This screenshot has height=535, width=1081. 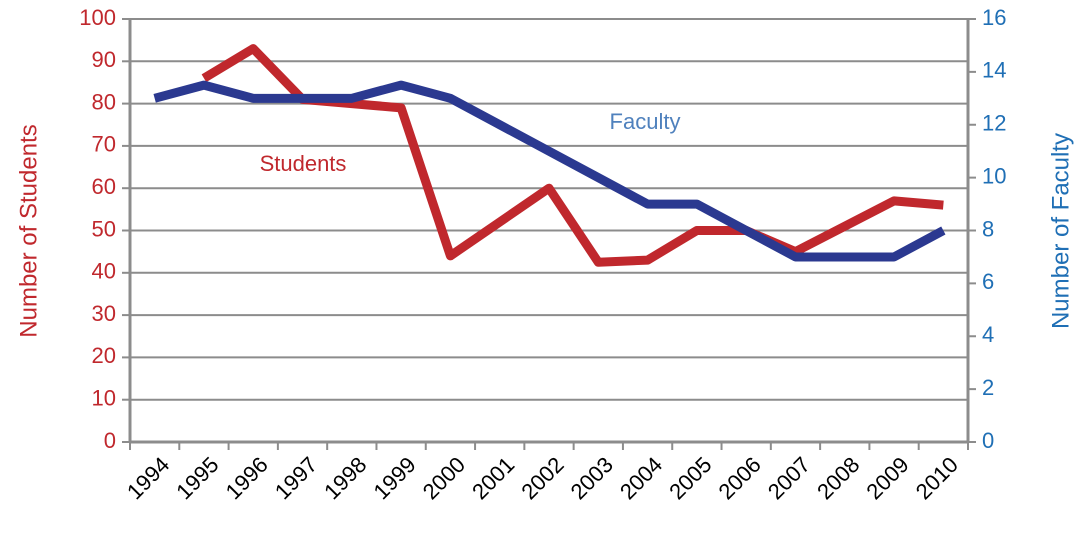 What do you see at coordinates (592, 478) in the screenshot?
I see `x-tick-label: 2003` at bounding box center [592, 478].